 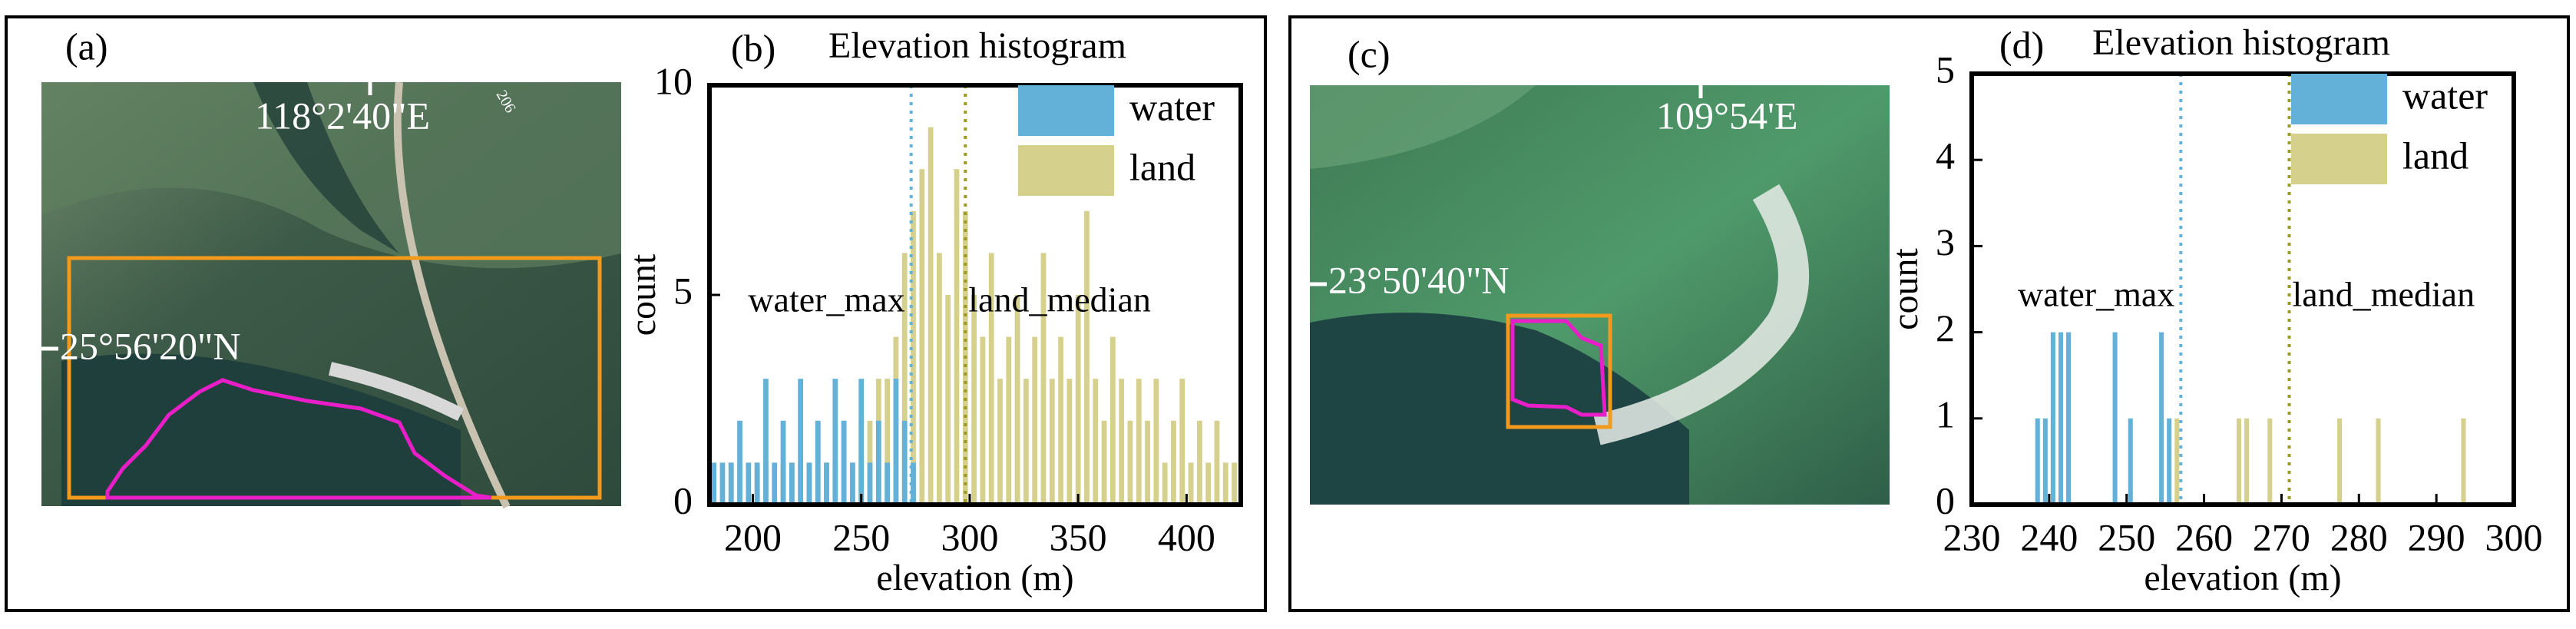 What do you see at coordinates (1186, 536) in the screenshot?
I see `x-tick-label: 400` at bounding box center [1186, 536].